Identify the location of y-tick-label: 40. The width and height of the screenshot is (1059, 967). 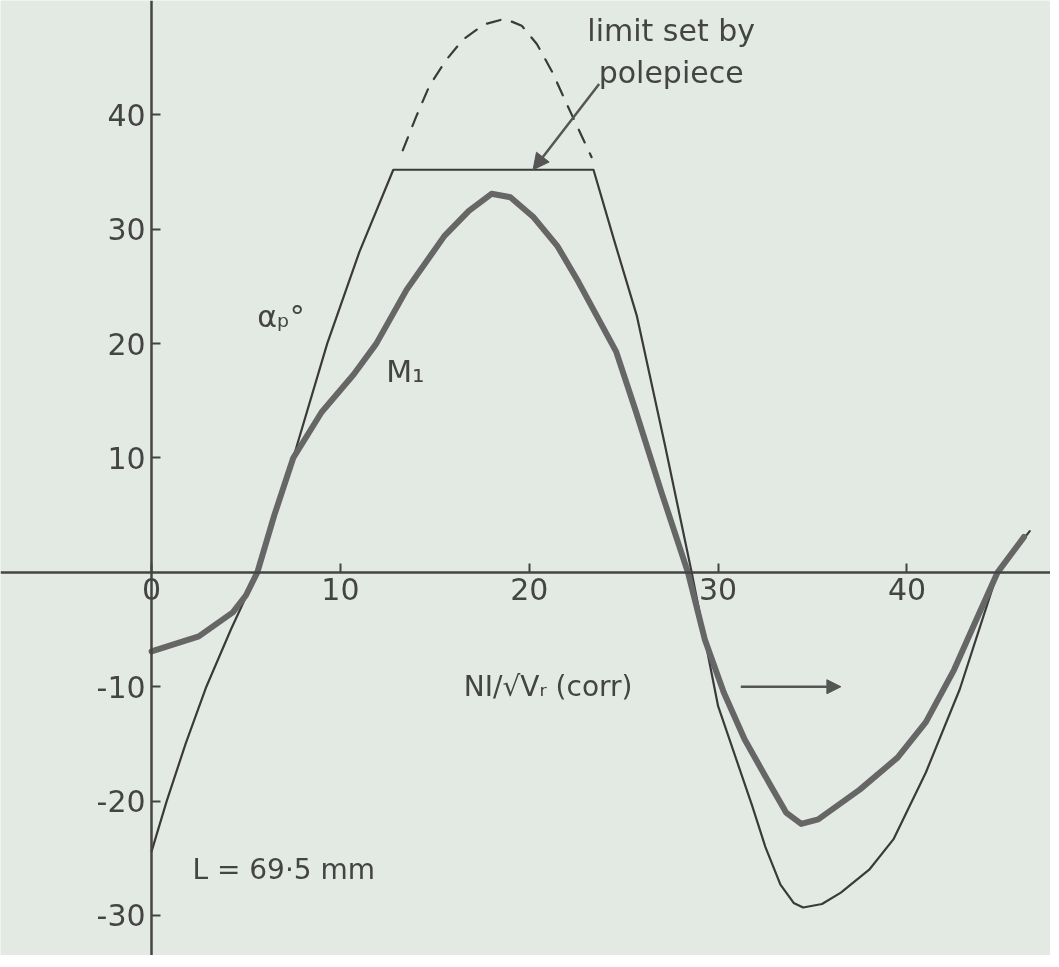
(126, 115).